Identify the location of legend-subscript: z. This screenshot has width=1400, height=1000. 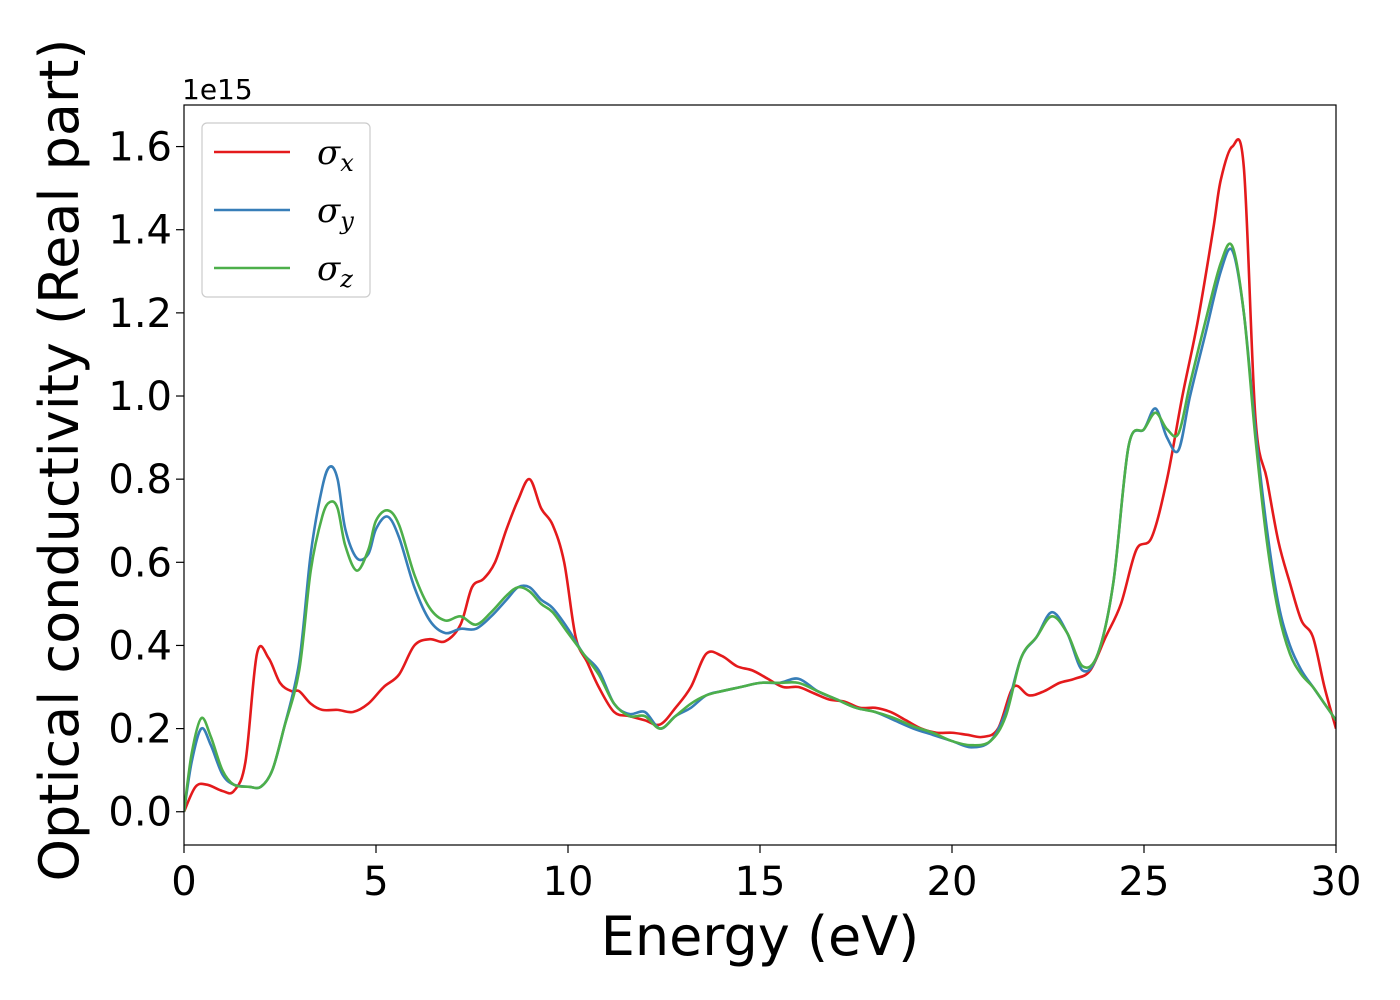
(346, 279).